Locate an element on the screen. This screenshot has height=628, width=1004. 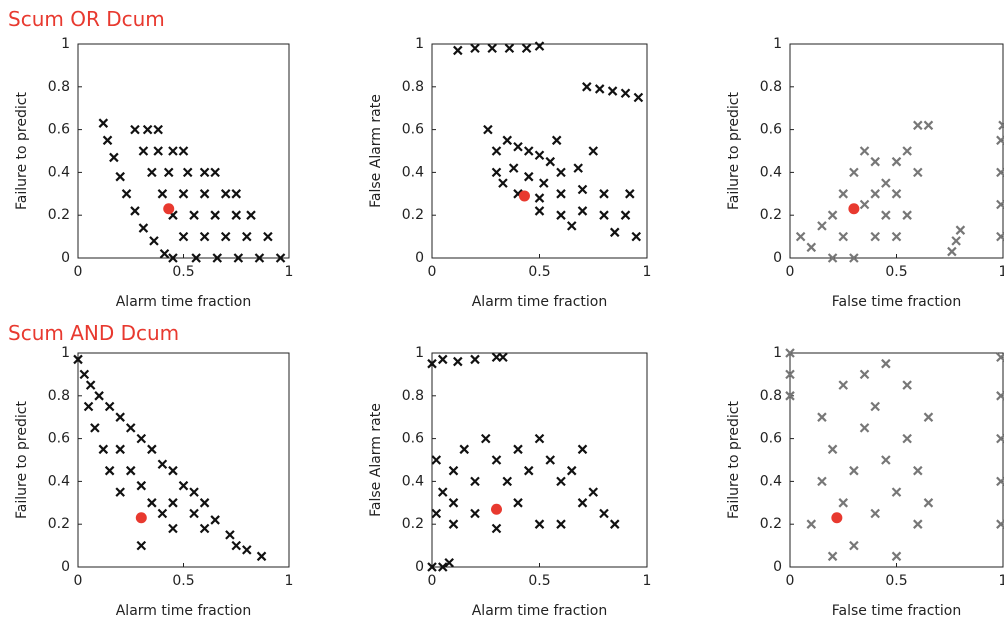
y-tick-label: 0.8 is located at coordinates (771, 396).